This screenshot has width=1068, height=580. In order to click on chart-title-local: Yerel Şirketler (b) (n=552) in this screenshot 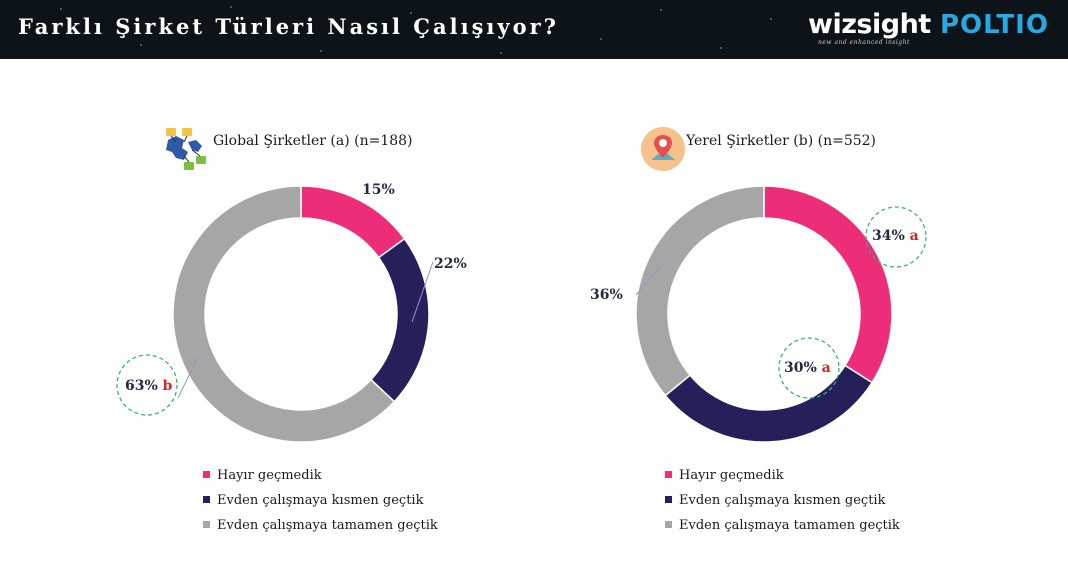, I will do `click(781, 141)`.